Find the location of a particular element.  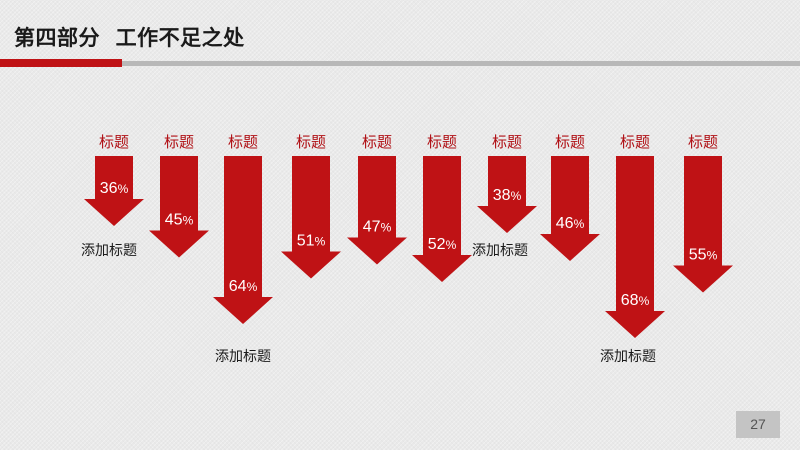

data-label: 51% is located at coordinates (311, 241).